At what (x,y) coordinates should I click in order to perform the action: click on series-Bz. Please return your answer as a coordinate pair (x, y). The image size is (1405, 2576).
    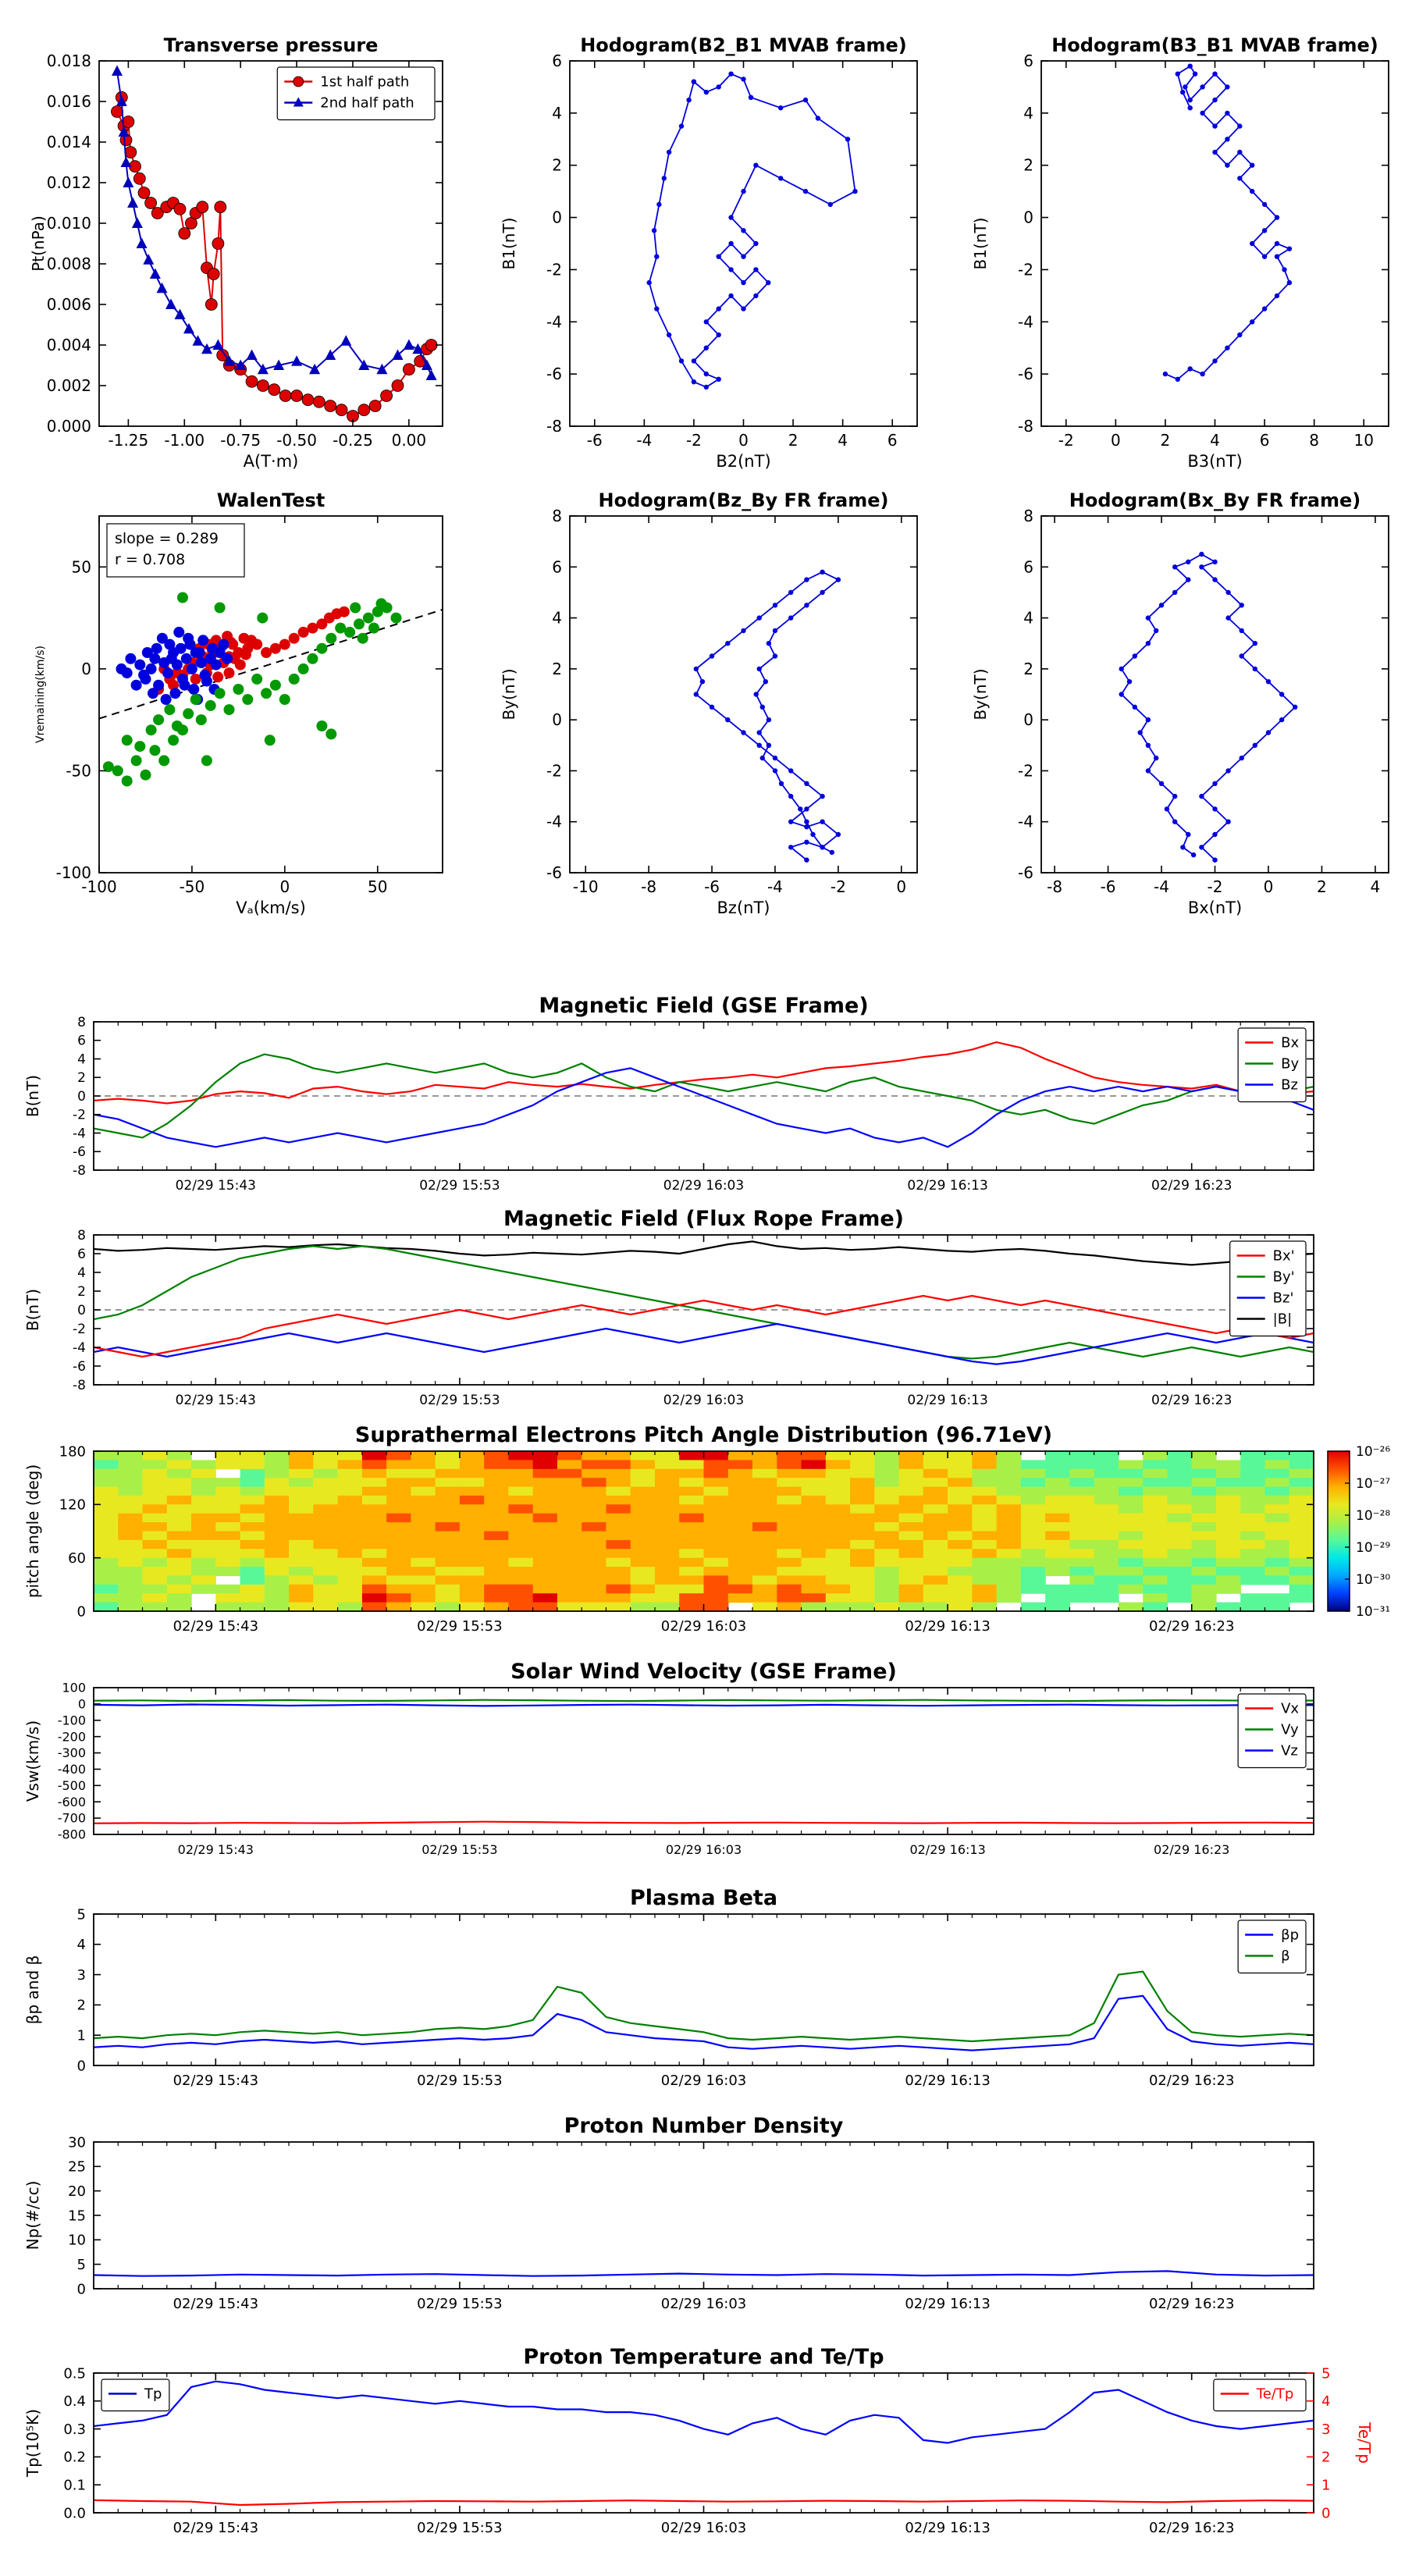
    Looking at the image, I should click on (704, 1107).